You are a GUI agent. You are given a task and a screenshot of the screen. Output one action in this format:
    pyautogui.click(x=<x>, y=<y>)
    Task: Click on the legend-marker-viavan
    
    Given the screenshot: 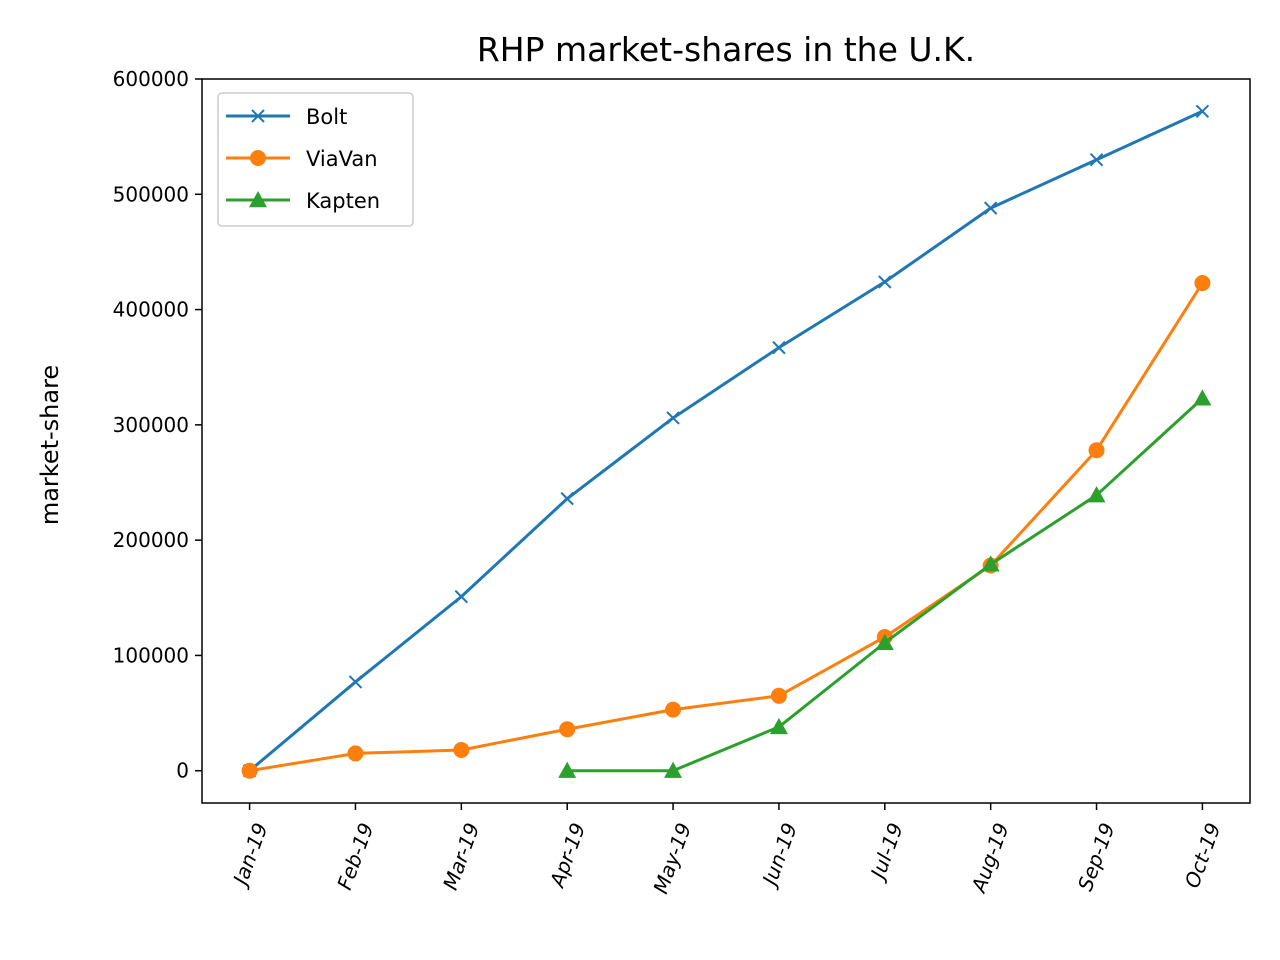 What is the action you would take?
    pyautogui.click(x=258, y=158)
    